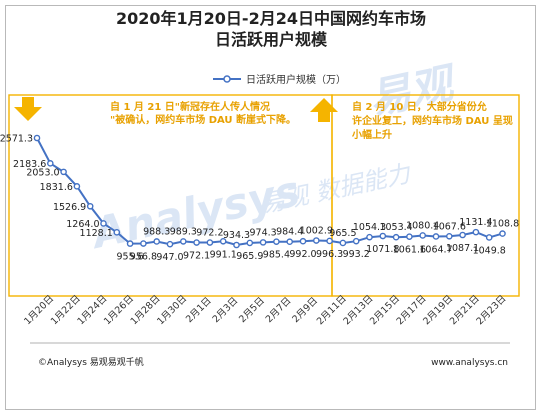  Describe the element at coordinates (369, 227) in the screenshot. I see `data-label: 1054.3` at that location.